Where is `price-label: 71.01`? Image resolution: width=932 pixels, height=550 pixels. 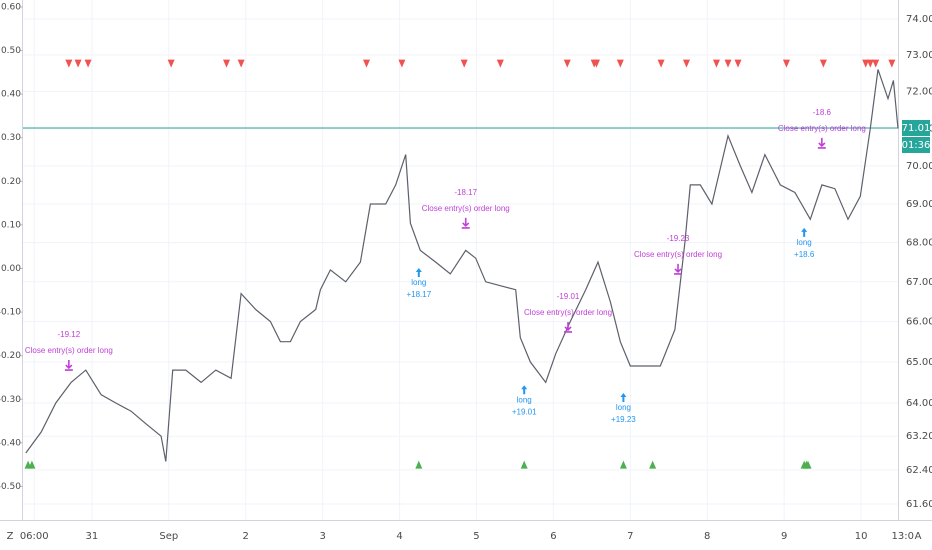
price-label: 71.01 is located at coordinates (916, 128).